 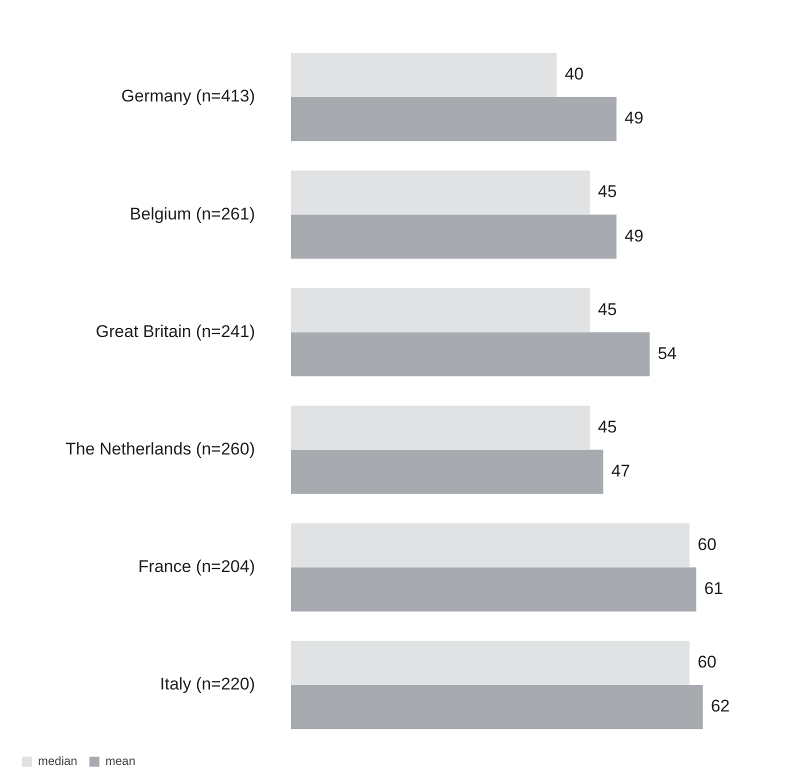 What do you see at coordinates (196, 566) in the screenshot?
I see `y-tick-label: France (n=204)` at bounding box center [196, 566].